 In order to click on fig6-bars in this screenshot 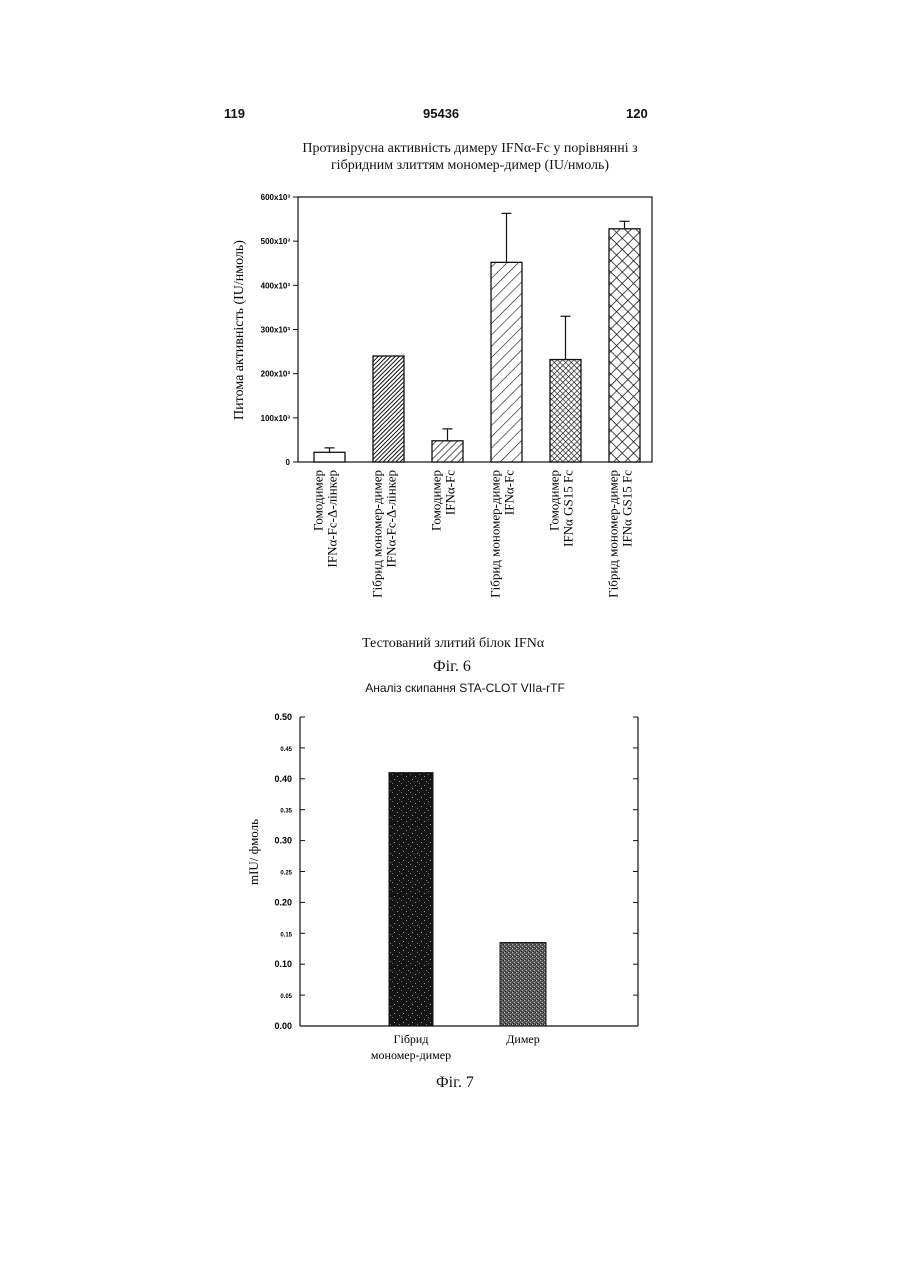, I will do `click(477, 337)`.